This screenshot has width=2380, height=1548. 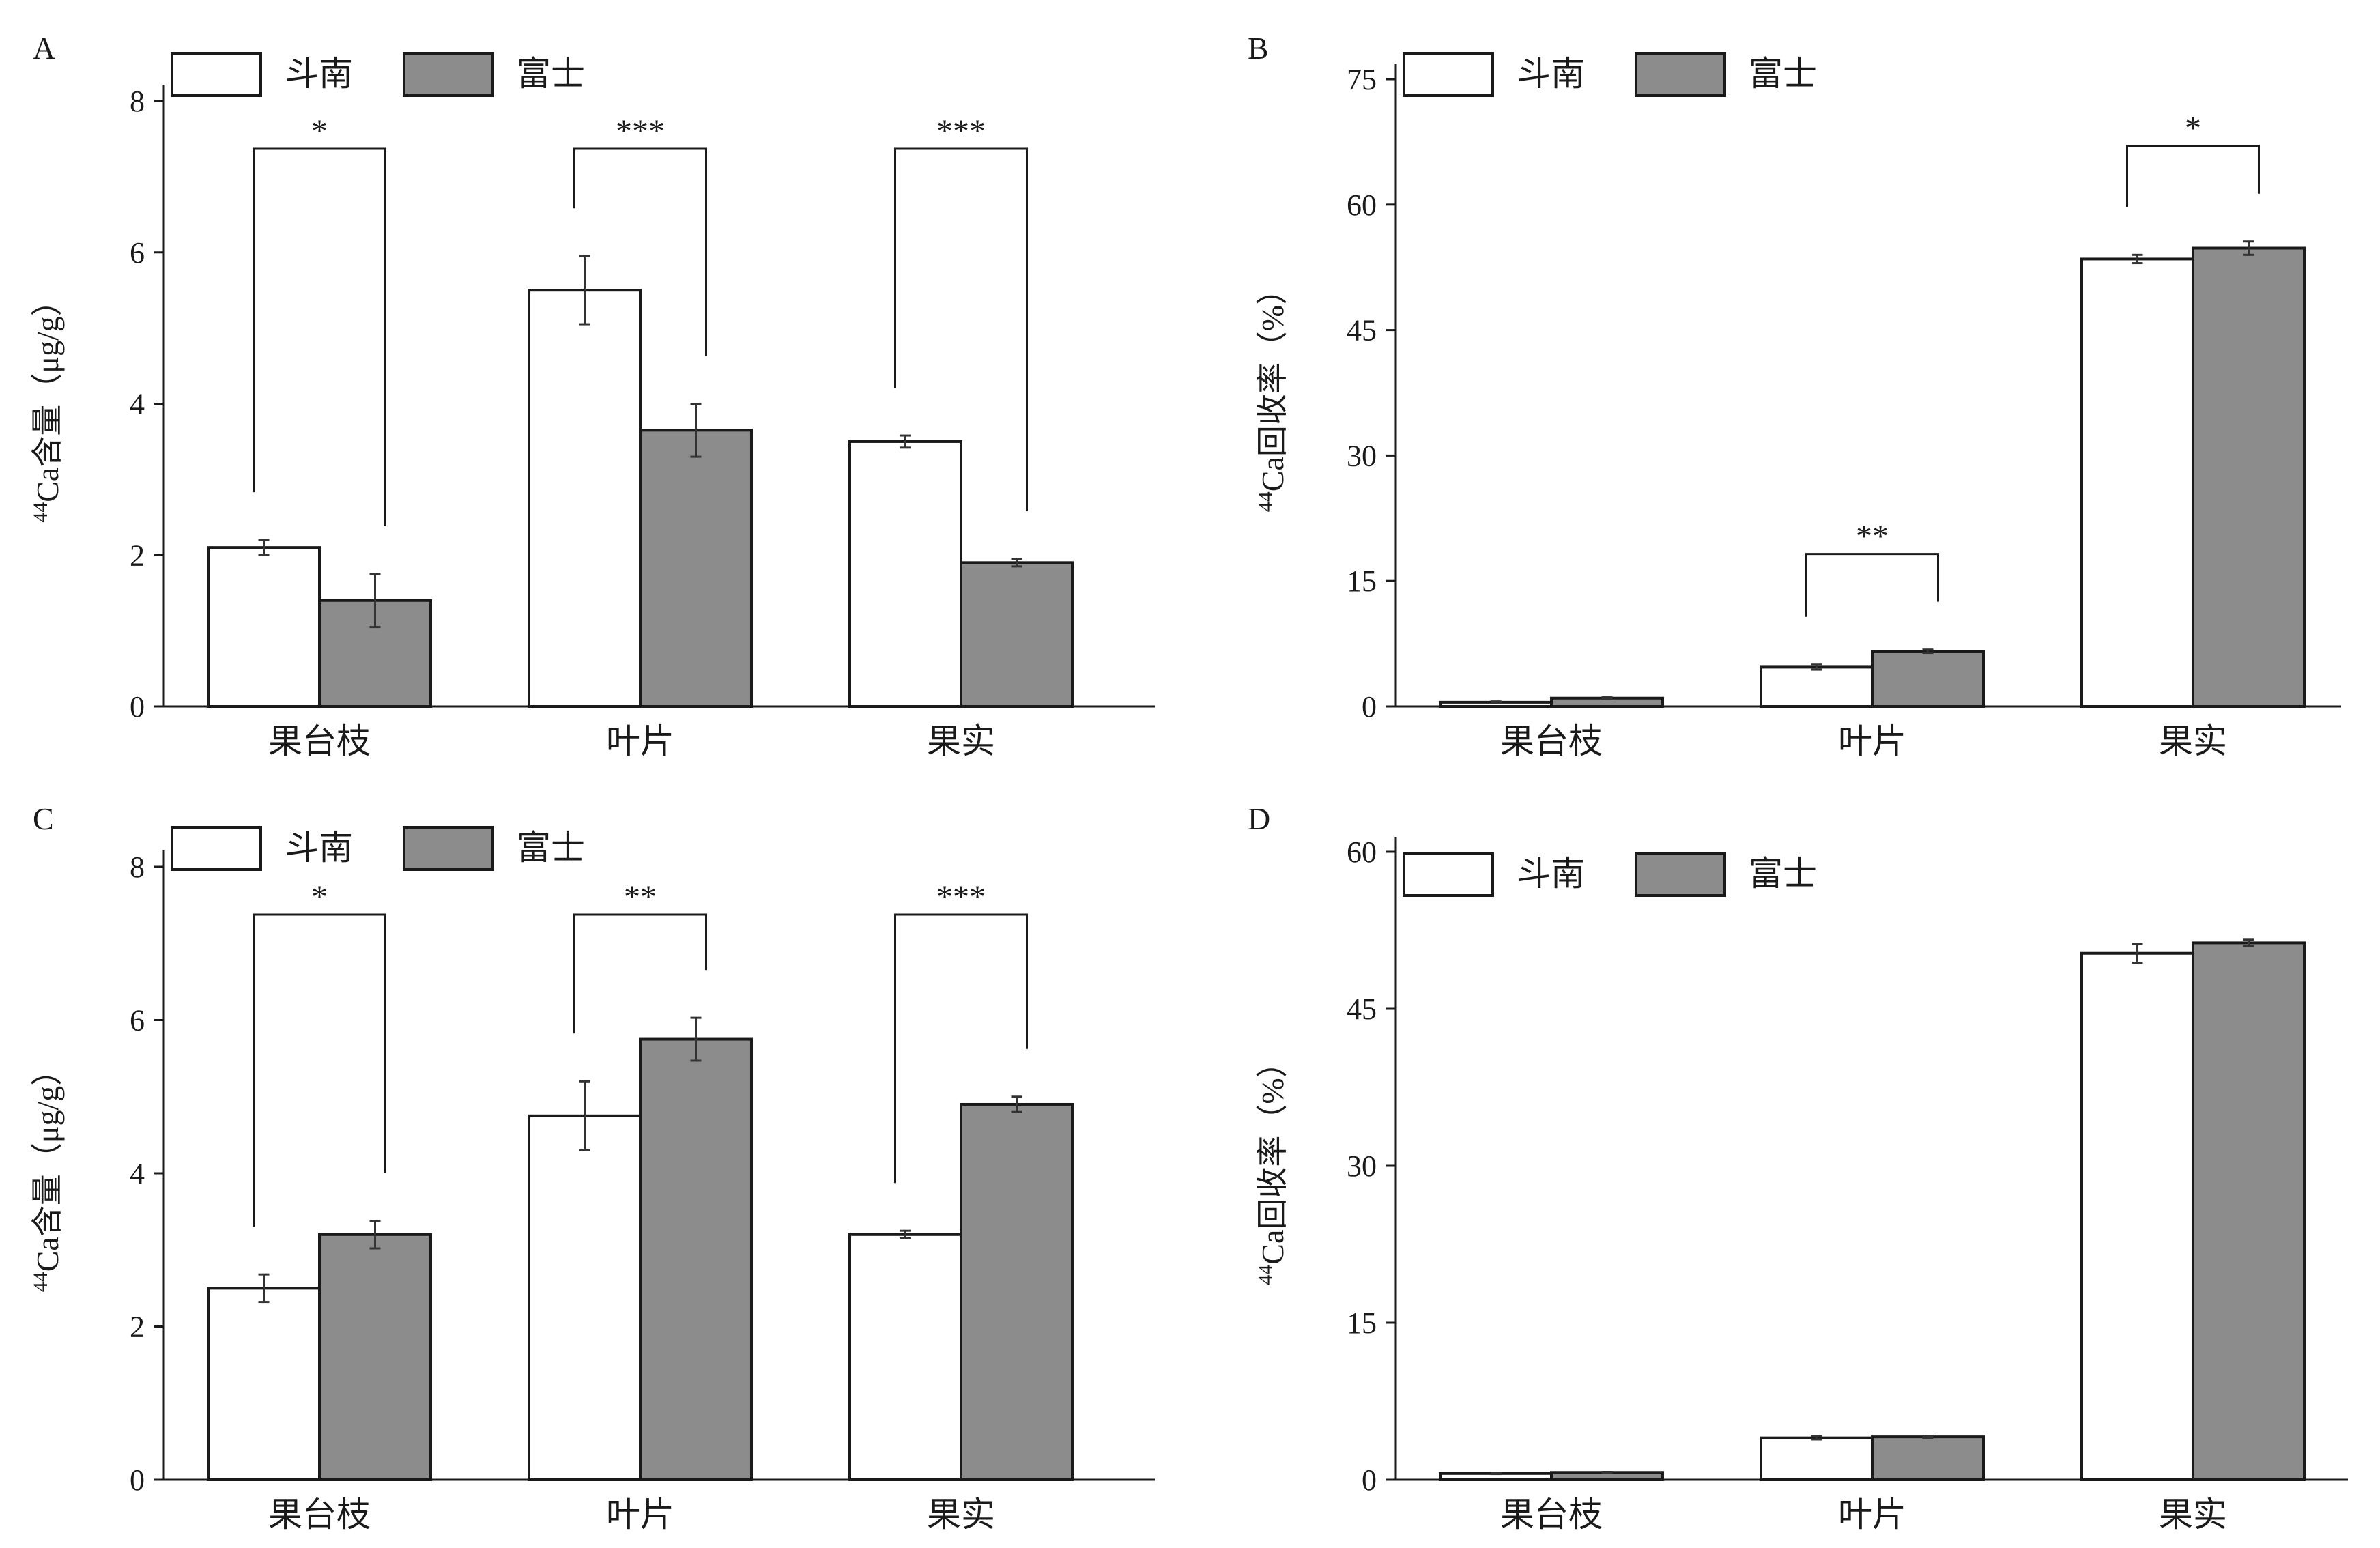 What do you see at coordinates (1362, 79) in the screenshot?
I see `y-tick-label: 75` at bounding box center [1362, 79].